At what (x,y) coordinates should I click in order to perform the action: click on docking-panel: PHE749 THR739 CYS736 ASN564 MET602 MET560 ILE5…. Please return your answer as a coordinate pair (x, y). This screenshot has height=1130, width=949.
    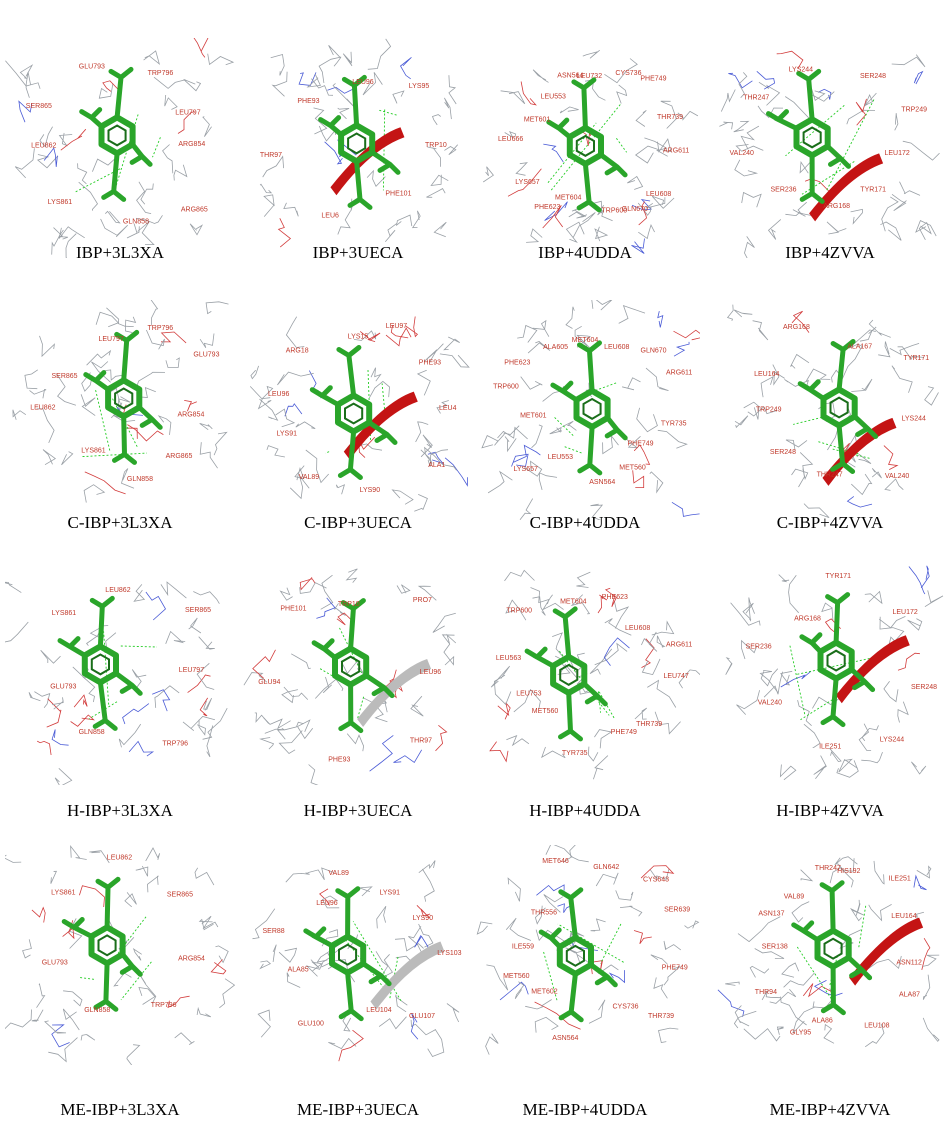
    Looking at the image, I should click on (585, 982).